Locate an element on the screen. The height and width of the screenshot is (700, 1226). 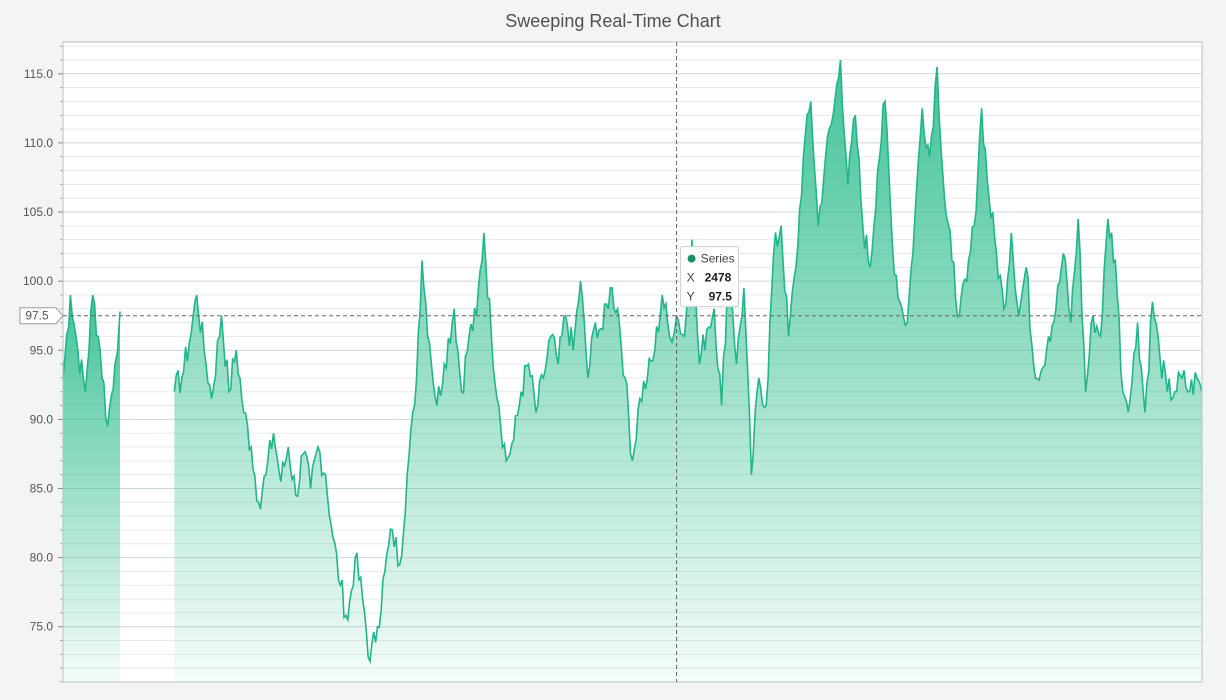
crosshair-y-label-box is located at coordinates (41, 316).